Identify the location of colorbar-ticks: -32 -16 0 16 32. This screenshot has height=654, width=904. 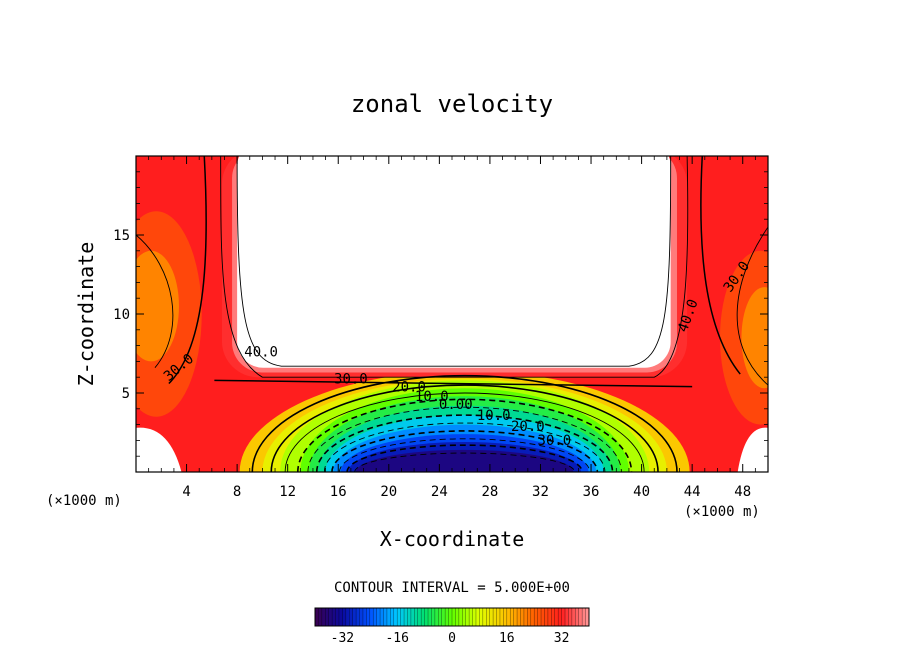
(450, 638).